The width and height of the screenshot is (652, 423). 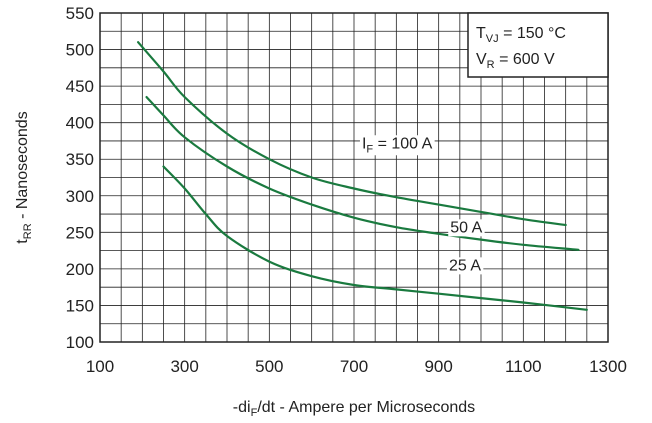 What do you see at coordinates (523, 366) in the screenshot?
I see `x-tick-label: 1100` at bounding box center [523, 366].